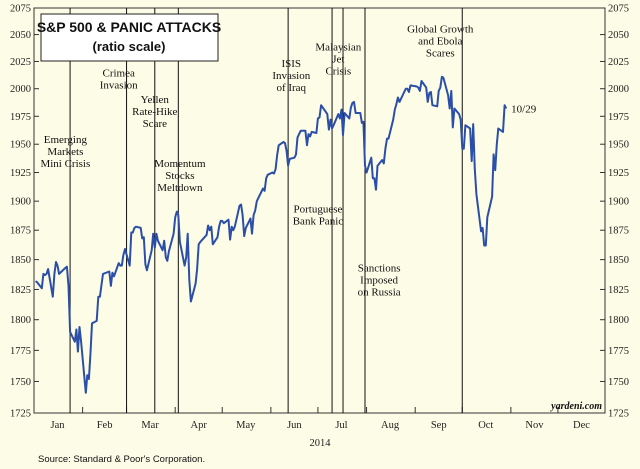 This screenshot has width=640, height=469. What do you see at coordinates (180, 164) in the screenshot?
I see `event-label-line: Momentum` at bounding box center [180, 164].